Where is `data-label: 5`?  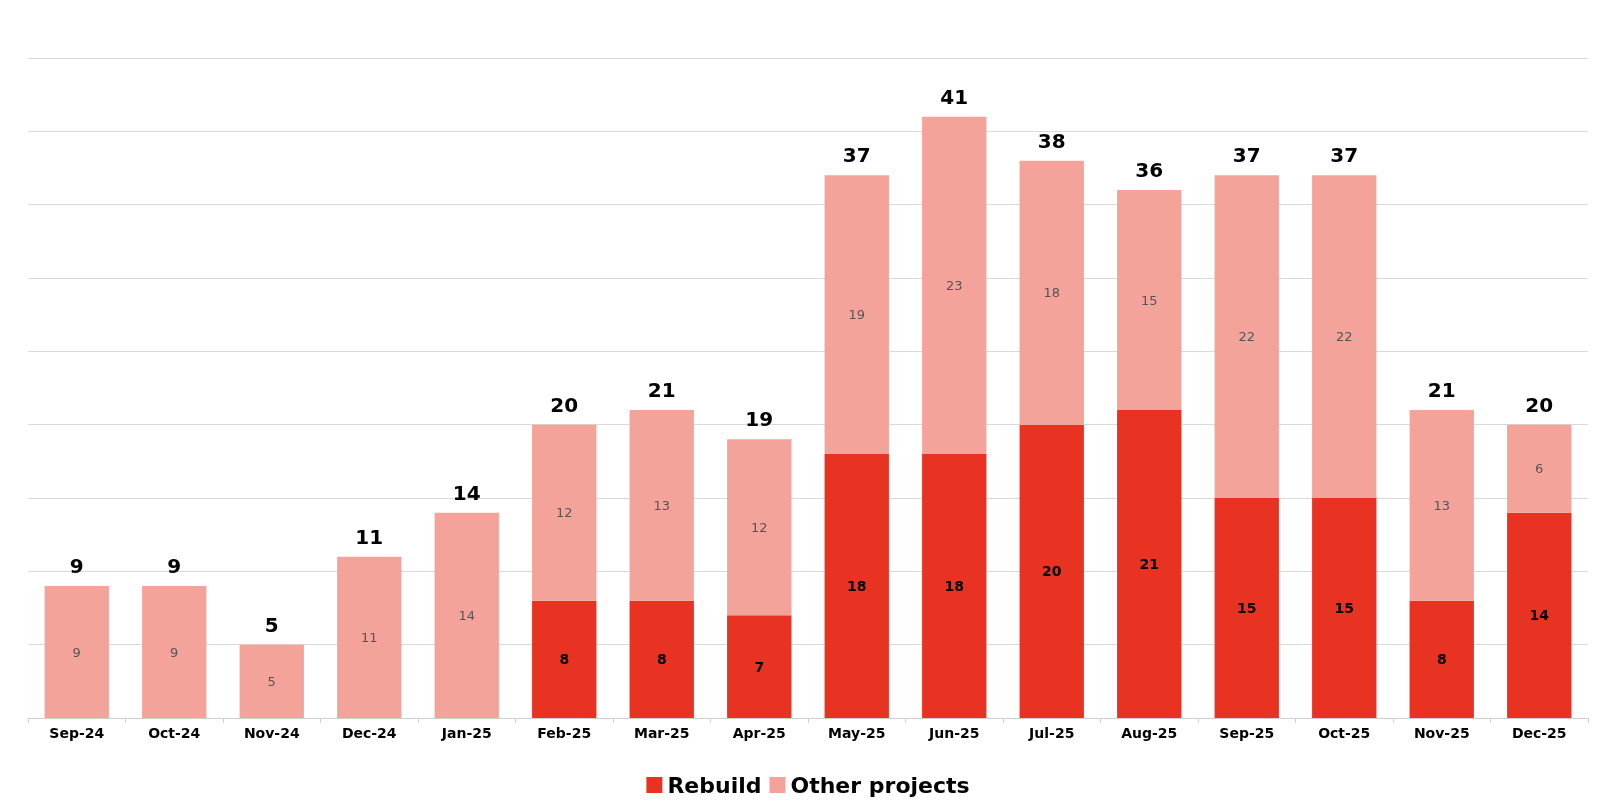 data-label: 5 is located at coordinates (271, 681).